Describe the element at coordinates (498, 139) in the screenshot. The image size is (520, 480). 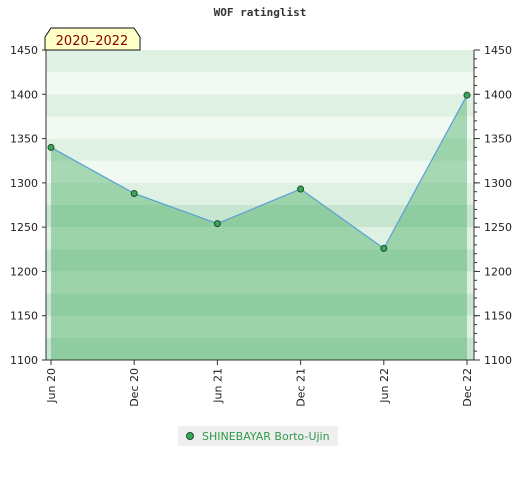
I see `y-tick-label-right: 1350` at that location.